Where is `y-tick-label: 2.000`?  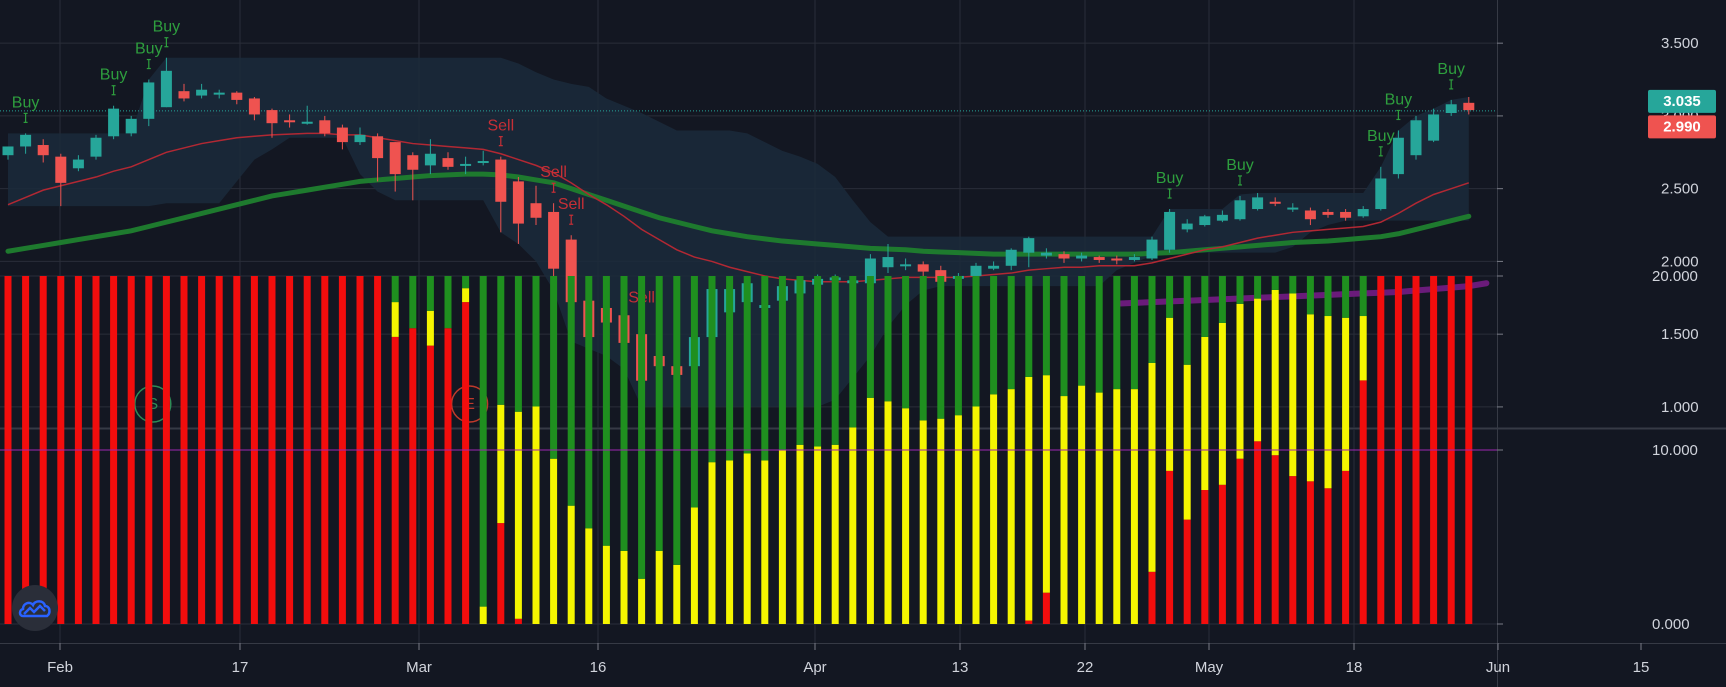 y-tick-label: 2.000 is located at coordinates (1680, 261).